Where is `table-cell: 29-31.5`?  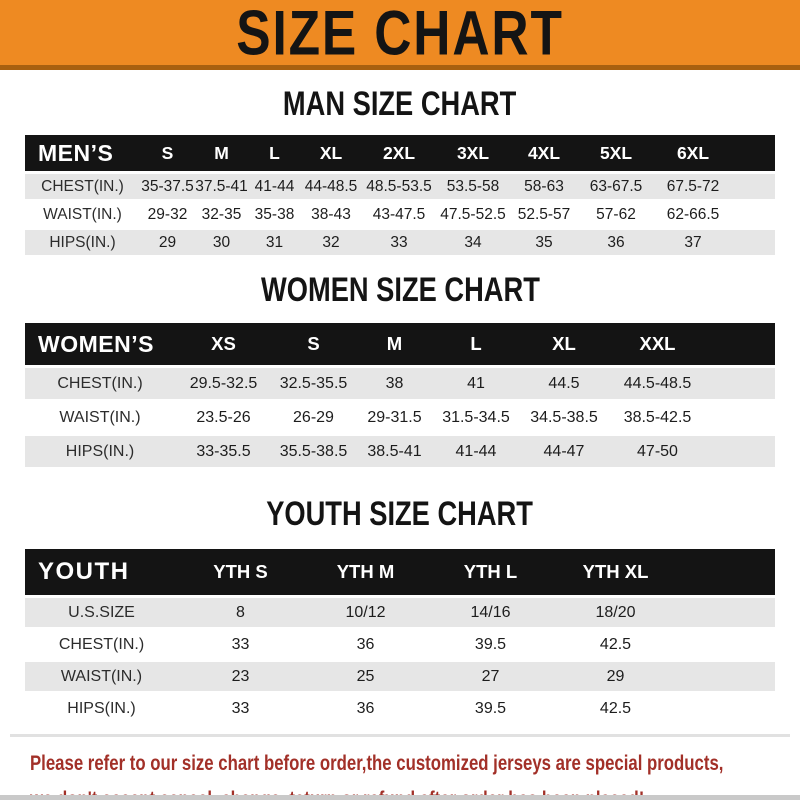
table-cell: 29-31.5 is located at coordinates (394, 417).